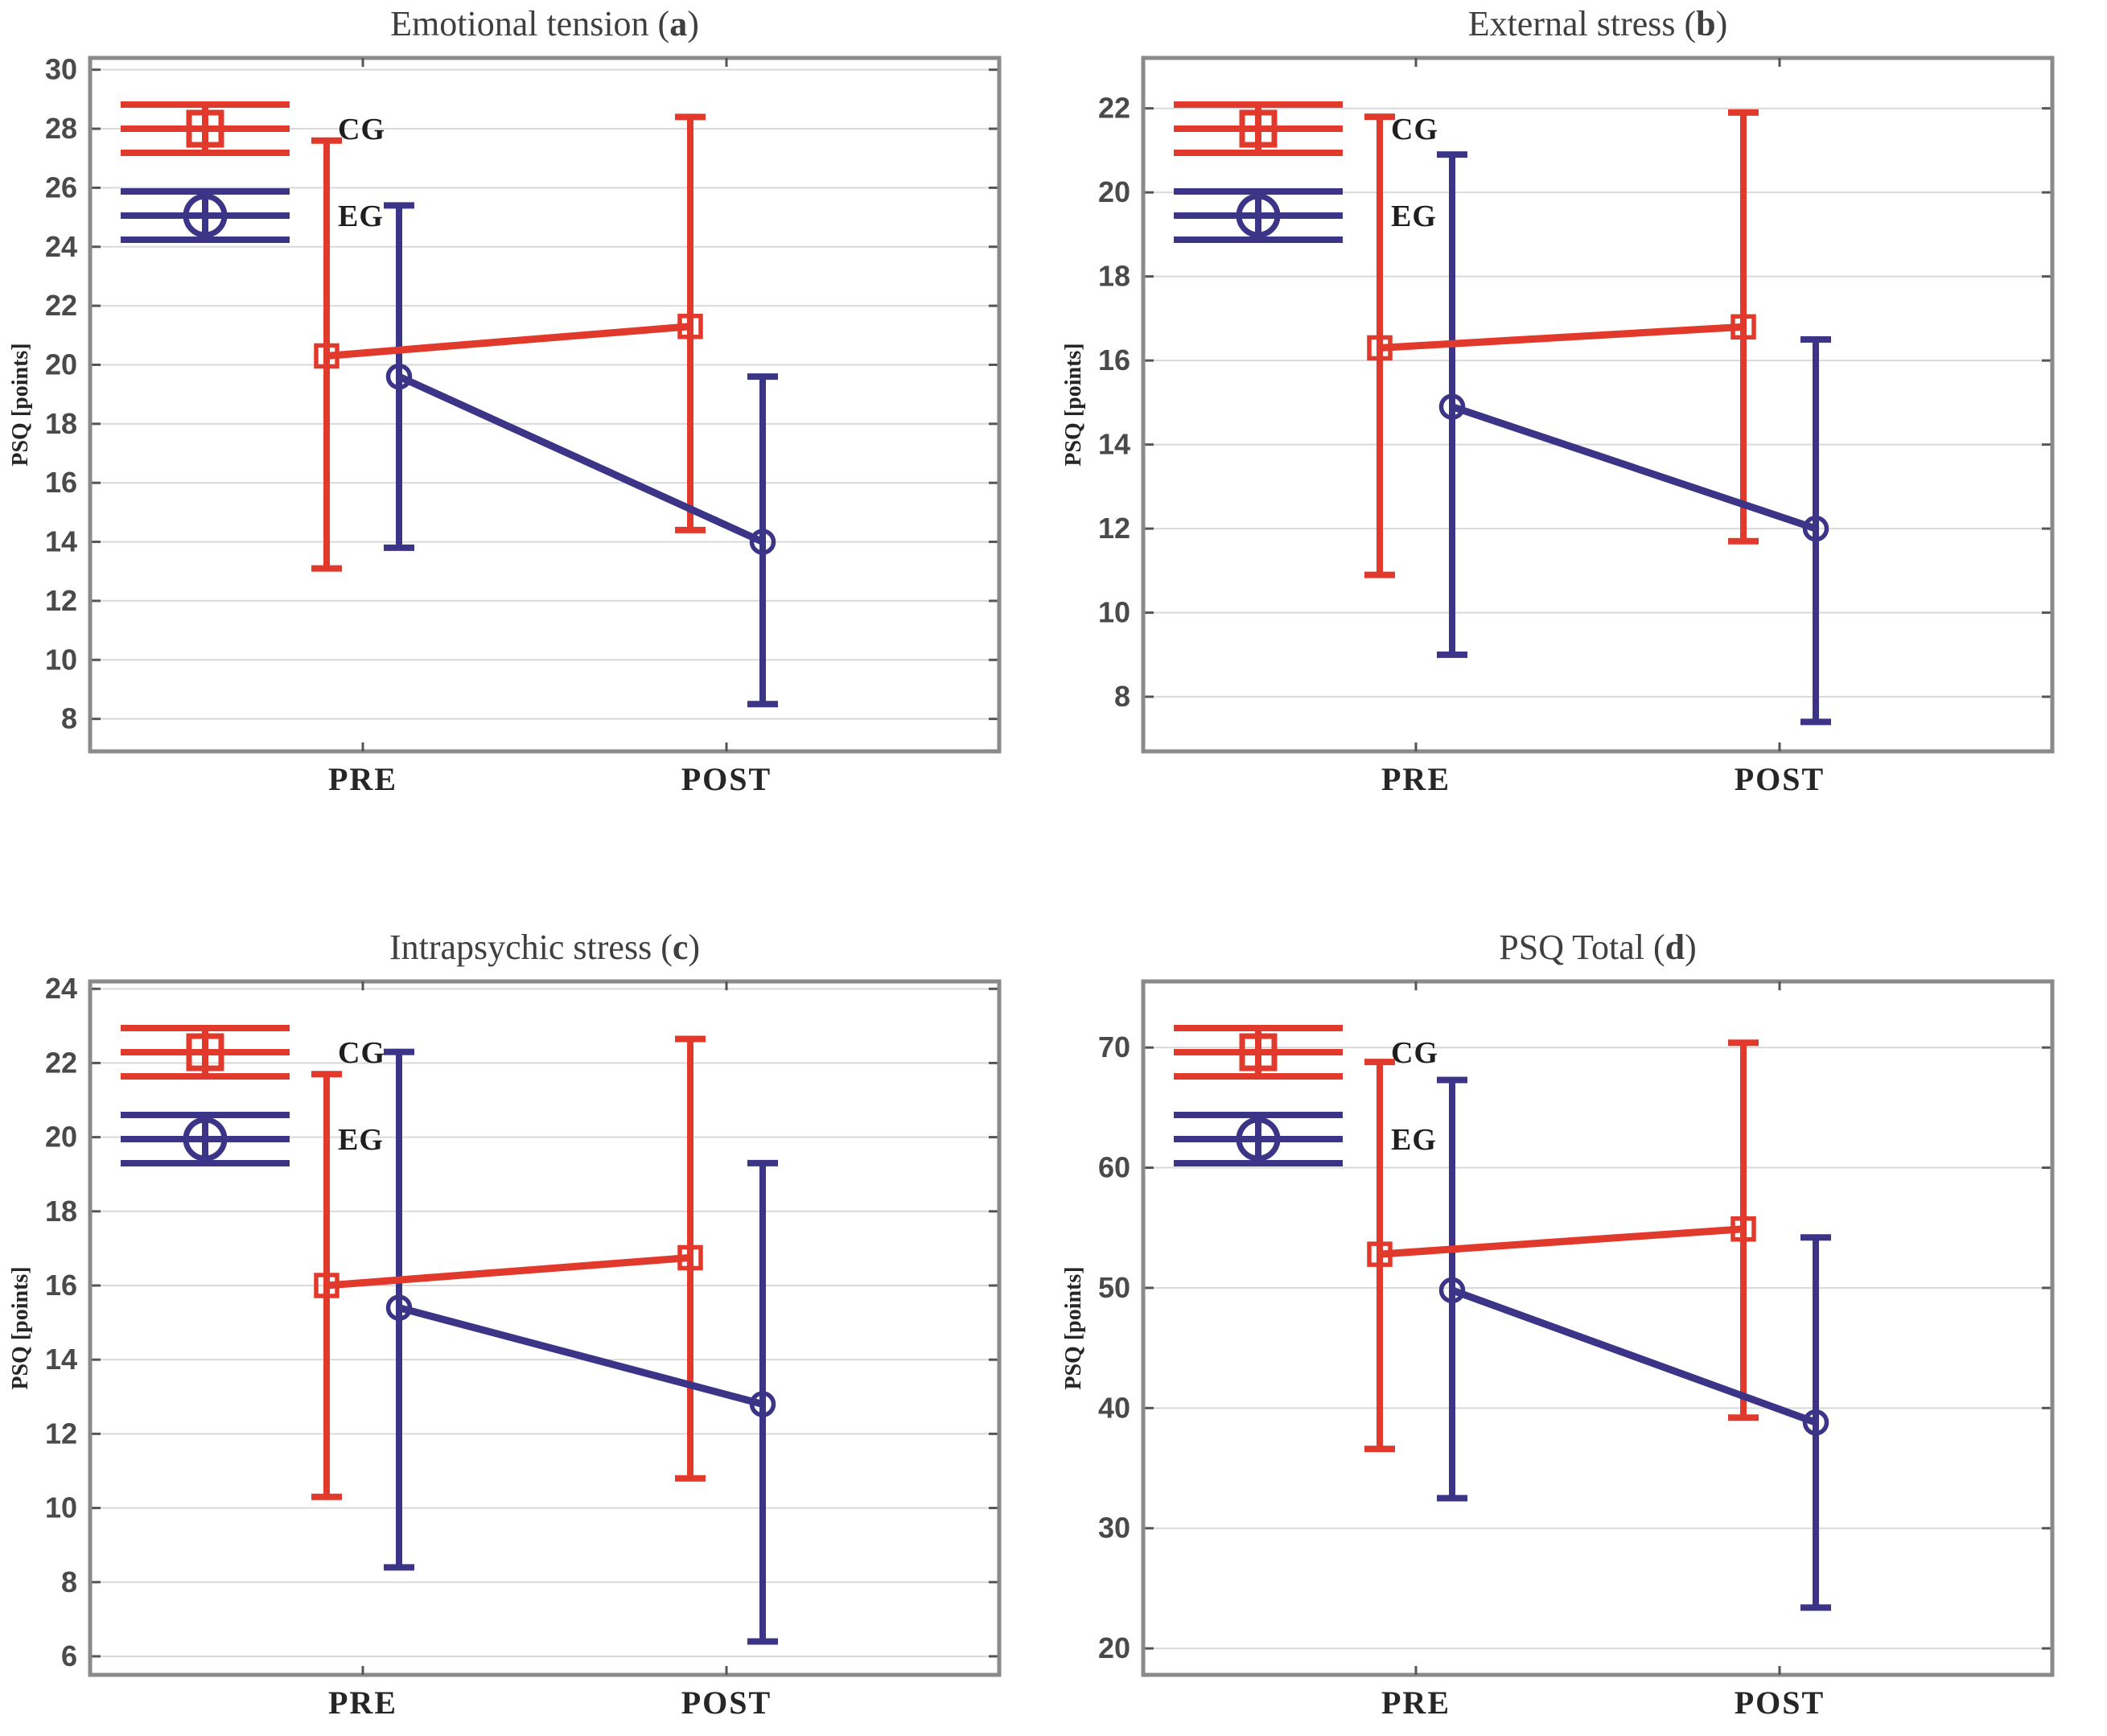  I want to click on panel-title: PSQ Total (d), so click(1598, 947).